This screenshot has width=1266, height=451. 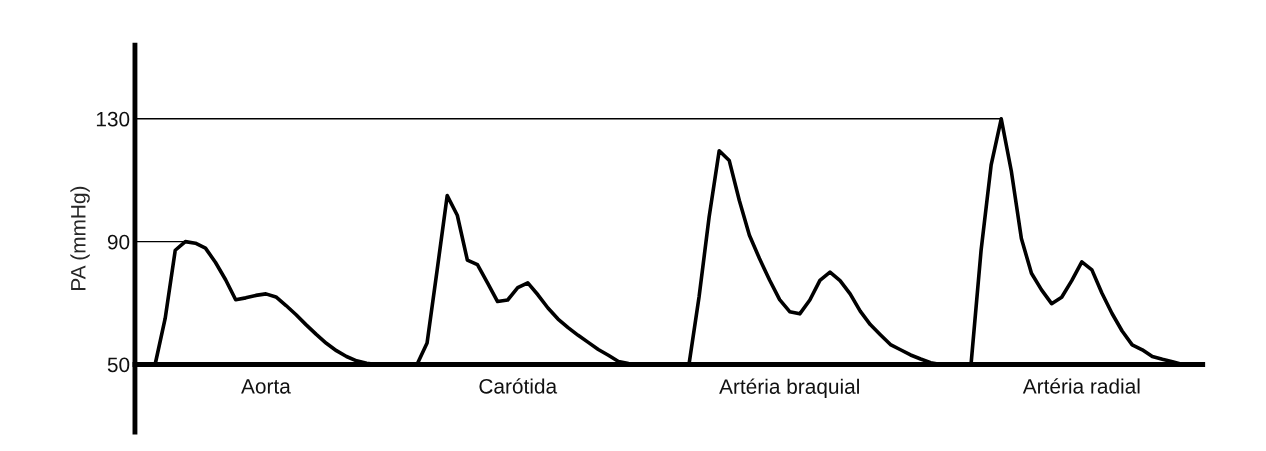 What do you see at coordinates (118, 365) in the screenshot?
I see `y-tick-label: 50` at bounding box center [118, 365].